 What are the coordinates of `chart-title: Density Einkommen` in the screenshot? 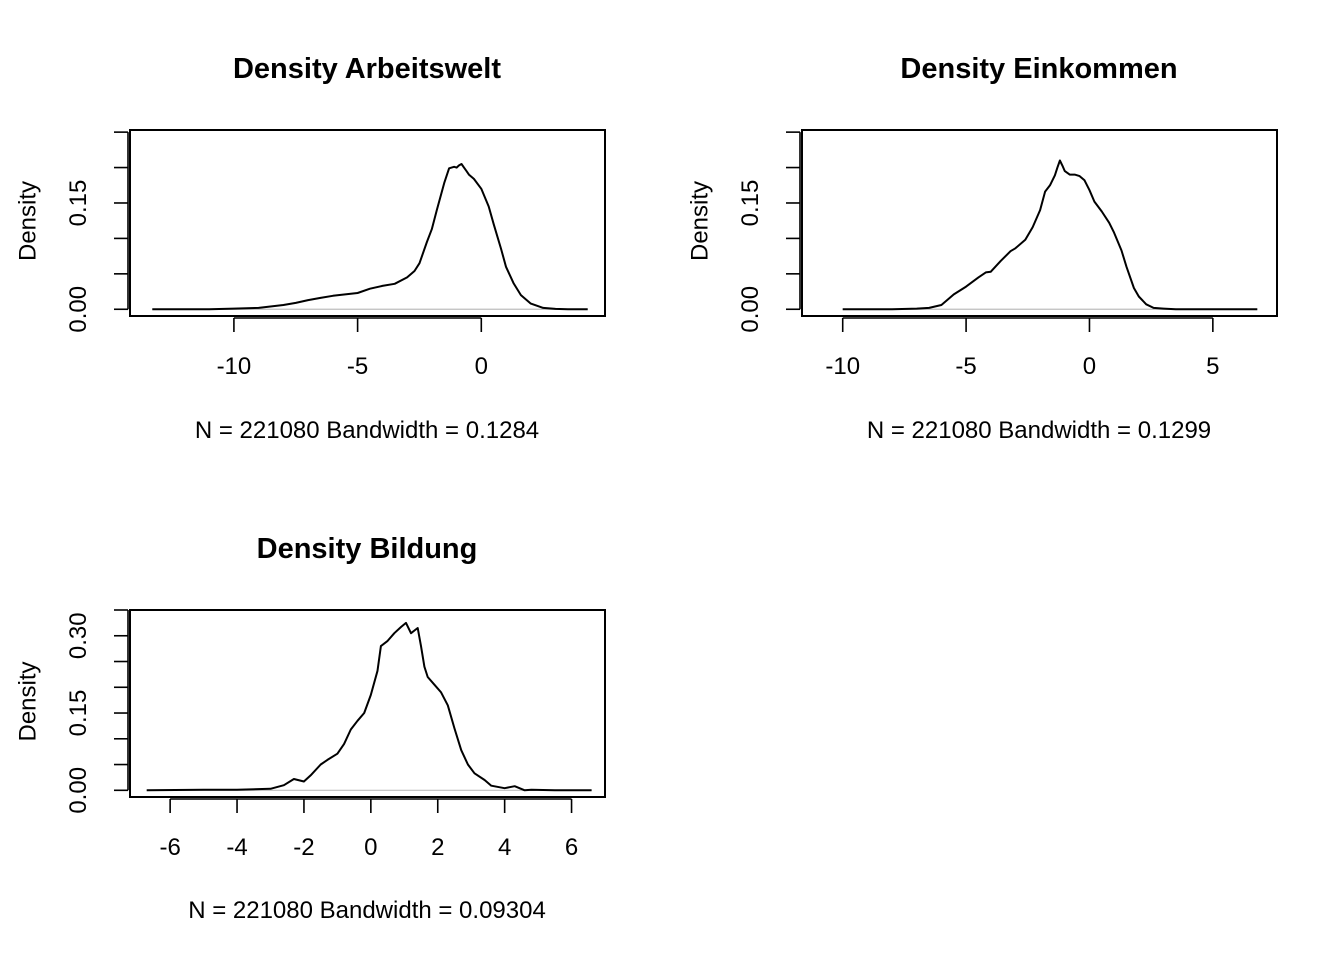 It's located at (1038, 69).